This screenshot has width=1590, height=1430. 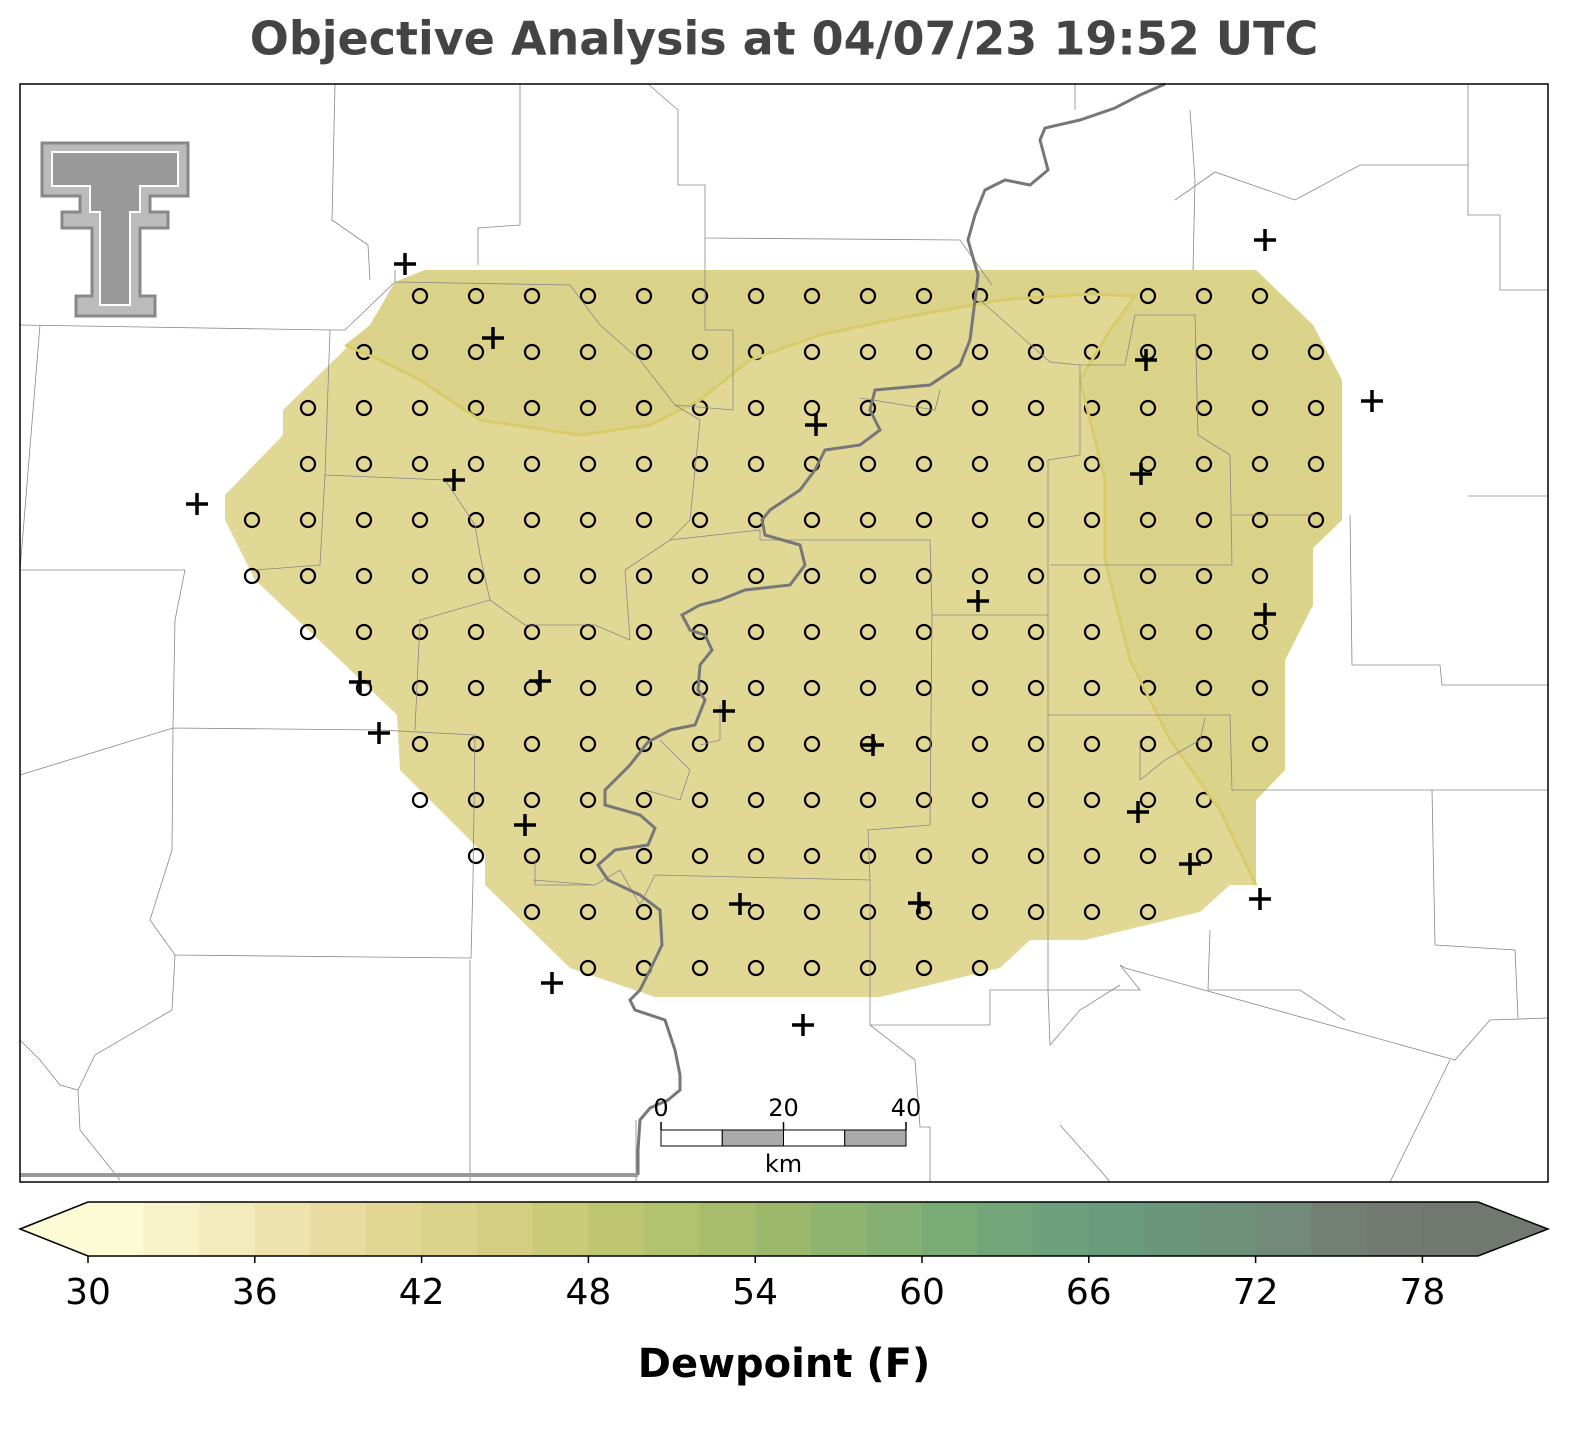 I want to click on colorbar-tick-label: 66, so click(x=1089, y=1292).